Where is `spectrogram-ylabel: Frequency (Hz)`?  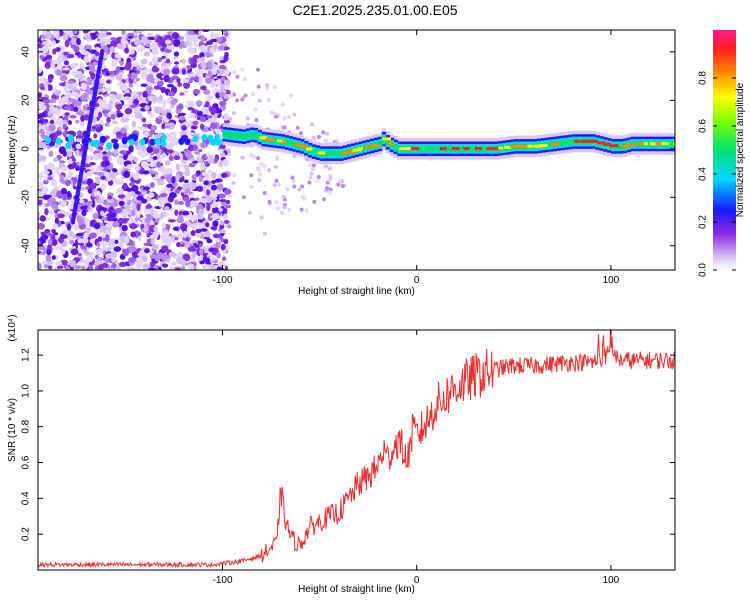
spectrogram-ylabel: Frequency (Hz) is located at coordinates (12, 150).